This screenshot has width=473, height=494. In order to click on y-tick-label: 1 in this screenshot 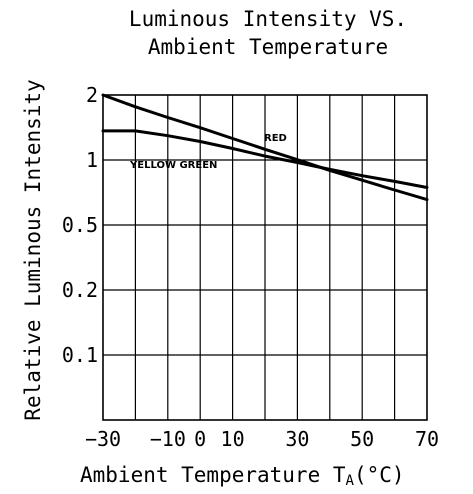, I will do `click(92, 160)`.